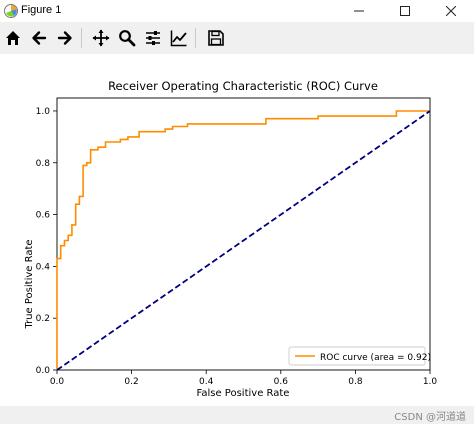 This screenshot has height=424, width=474. I want to click on maximize-icon, so click(405, 11).